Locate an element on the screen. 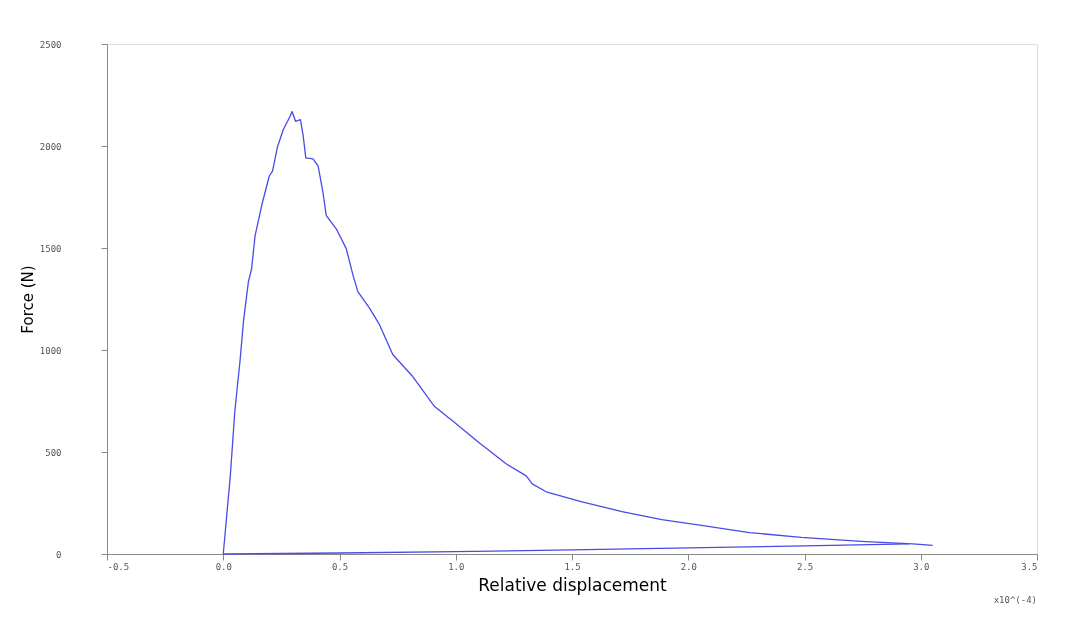  y-tick-label: 2500 is located at coordinates (50, 44).